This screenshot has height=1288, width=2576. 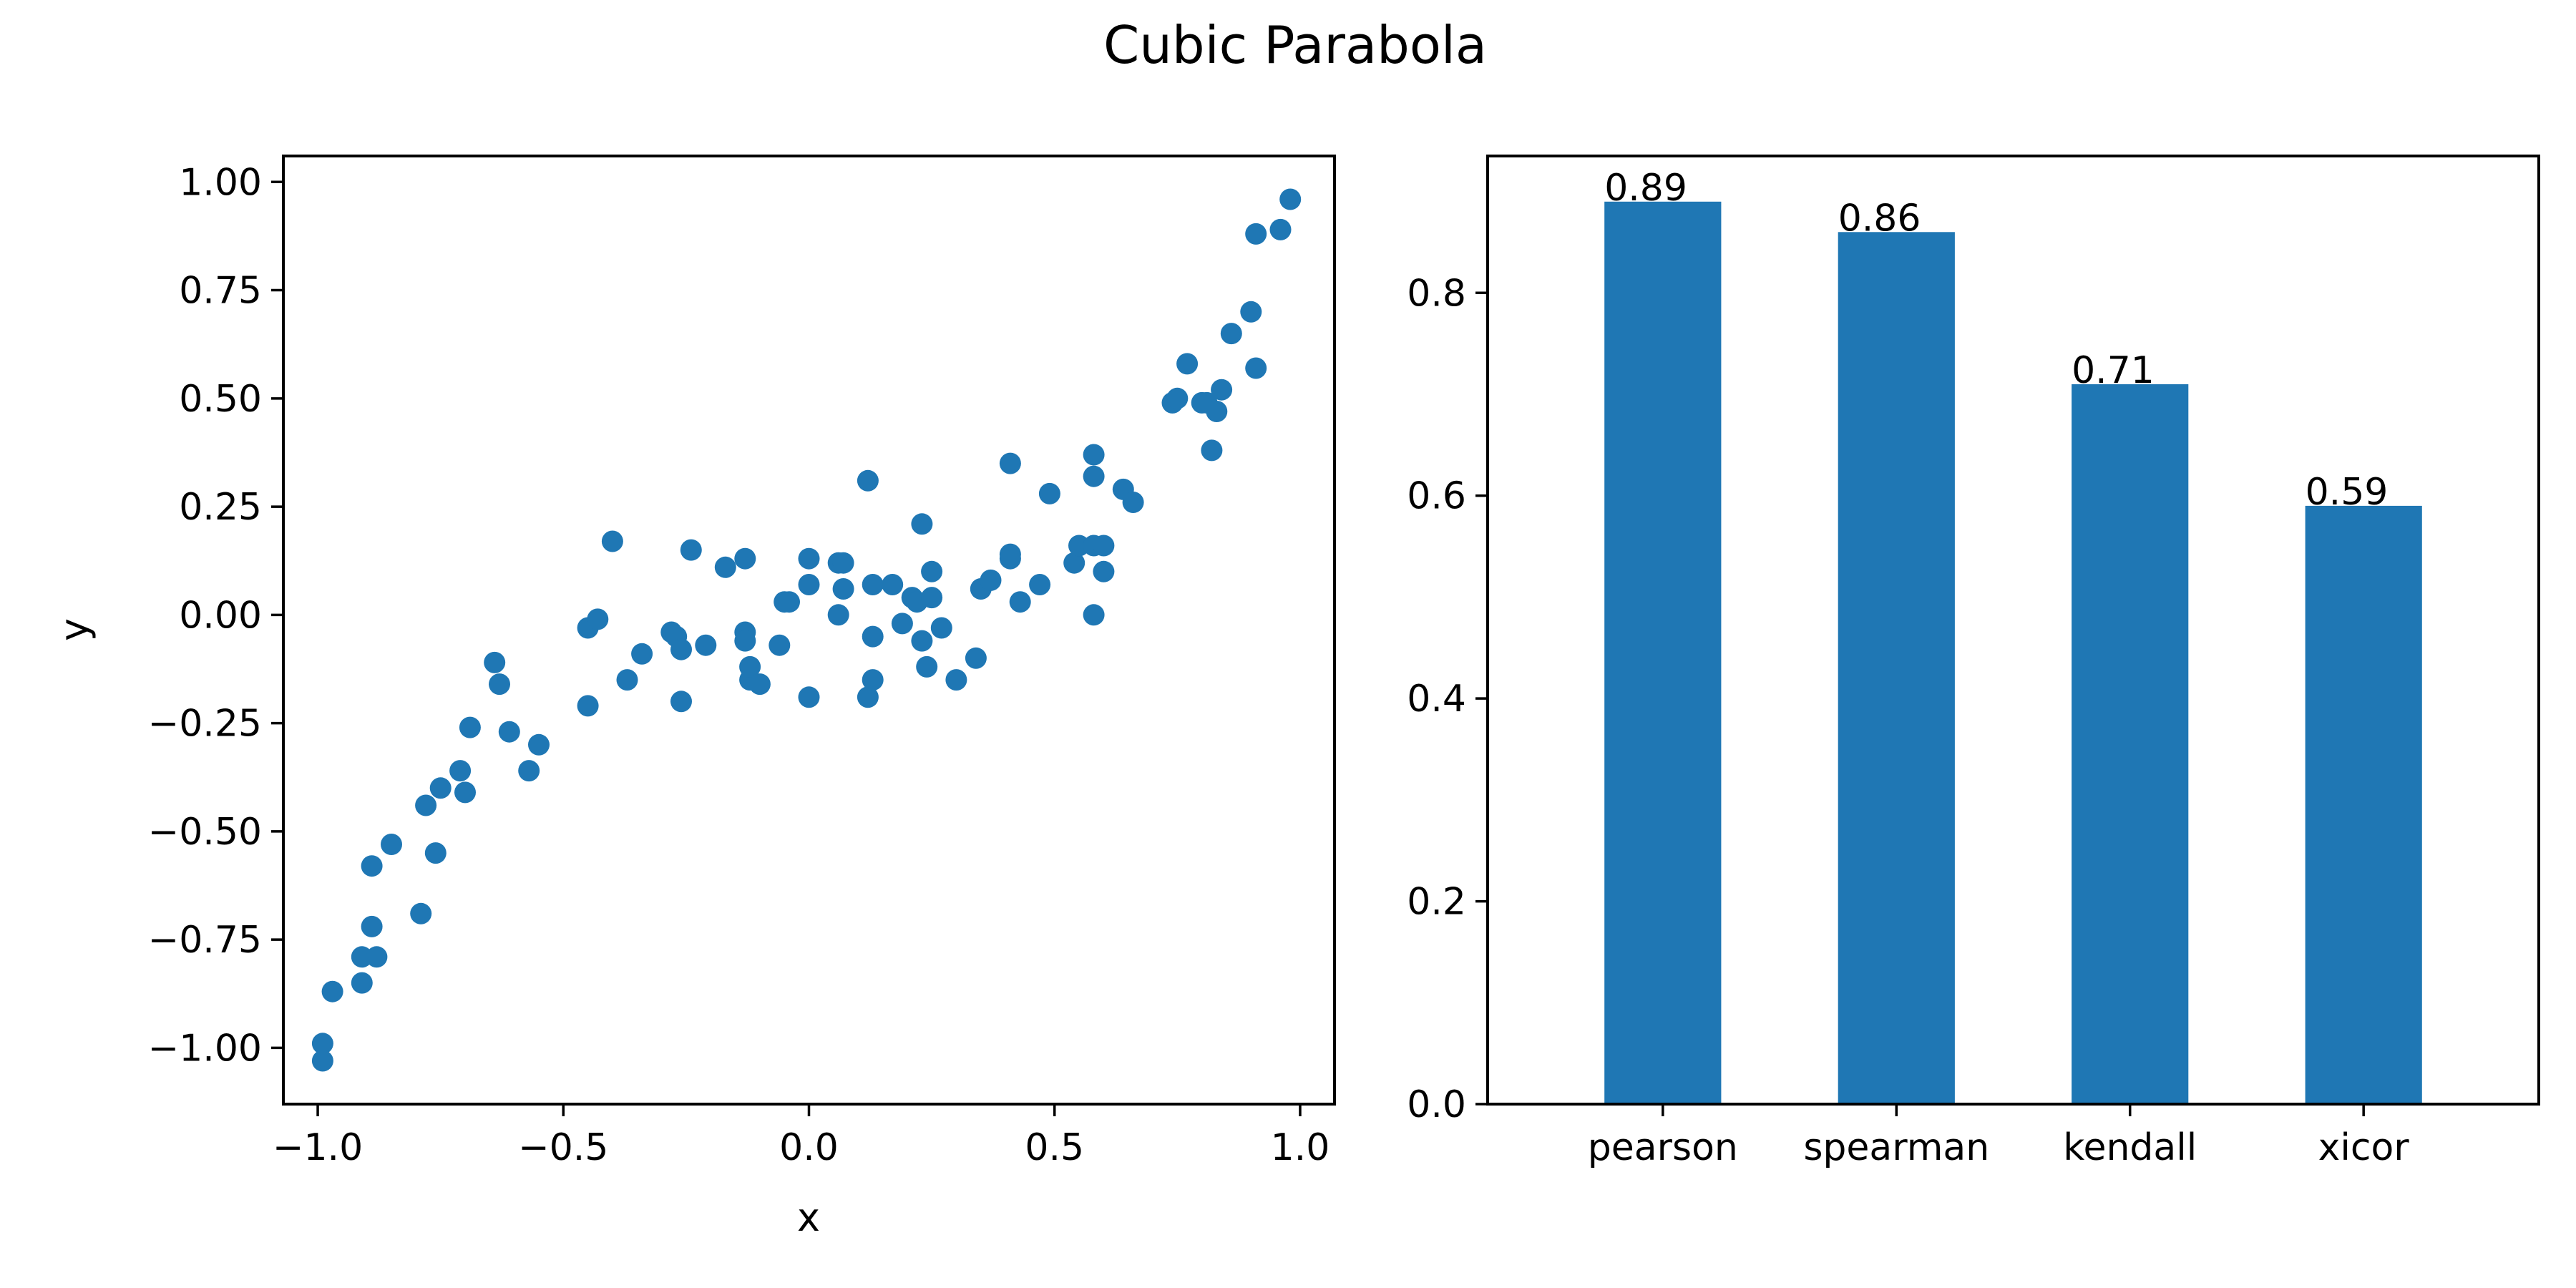 What do you see at coordinates (2364, 1147) in the screenshot?
I see `bar-x-tick-label: xicor` at bounding box center [2364, 1147].